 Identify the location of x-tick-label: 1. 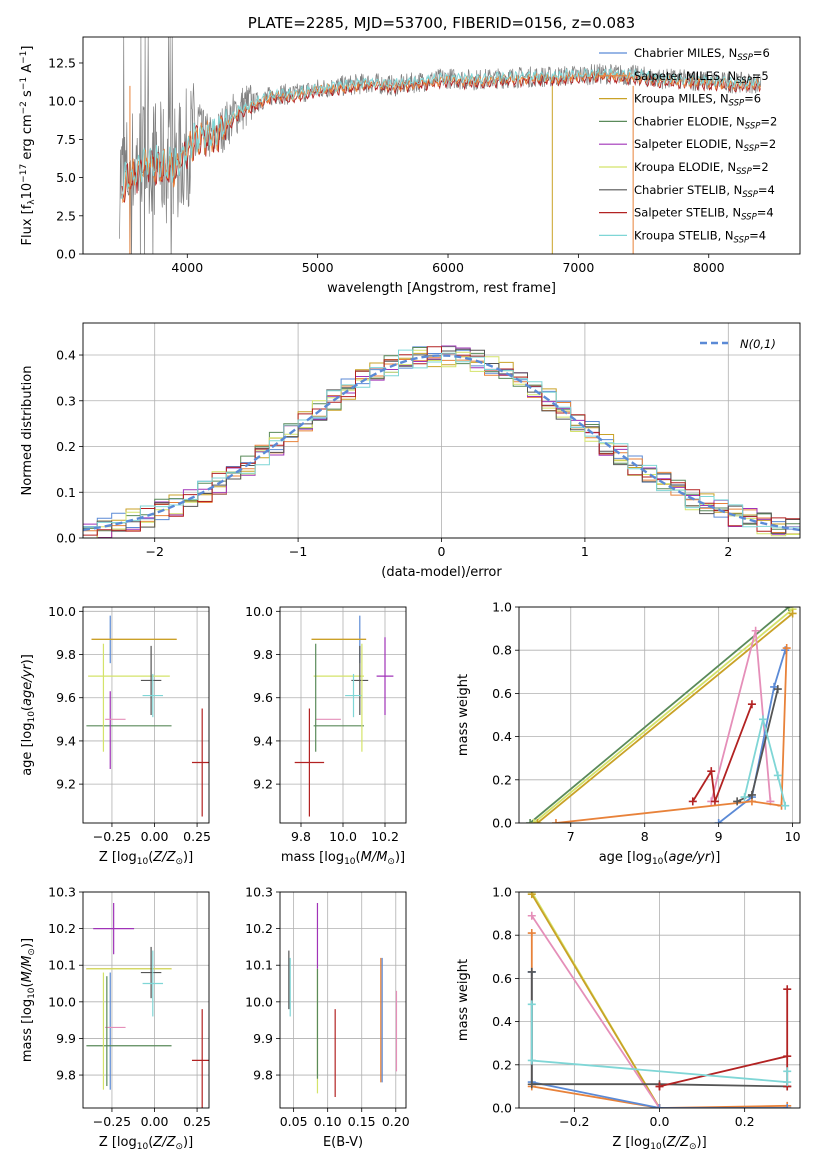
(585, 551).